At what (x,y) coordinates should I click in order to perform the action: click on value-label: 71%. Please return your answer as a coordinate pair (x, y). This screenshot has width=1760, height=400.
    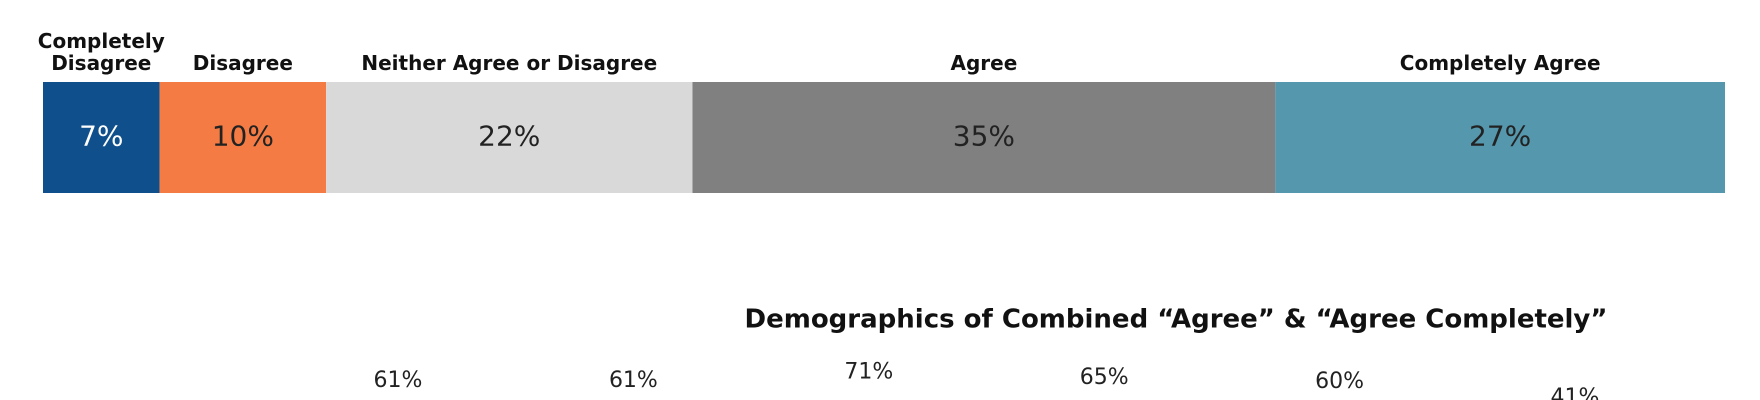
    Looking at the image, I should click on (868, 372).